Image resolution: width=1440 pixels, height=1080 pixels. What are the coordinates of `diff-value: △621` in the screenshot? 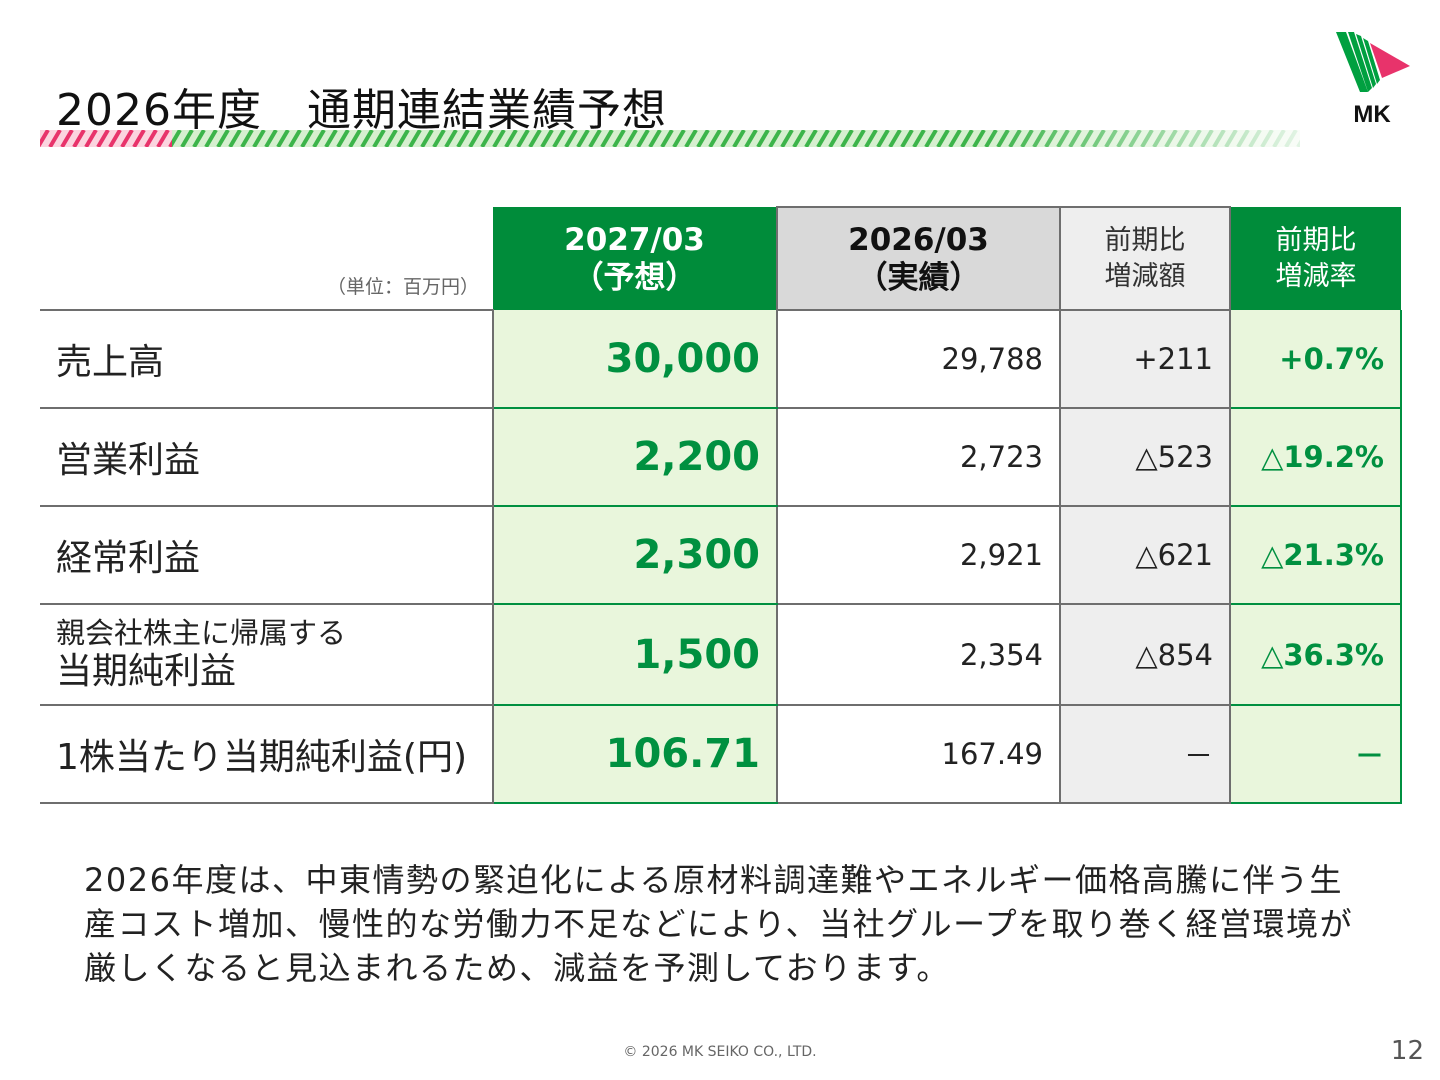 It's located at (1145, 555).